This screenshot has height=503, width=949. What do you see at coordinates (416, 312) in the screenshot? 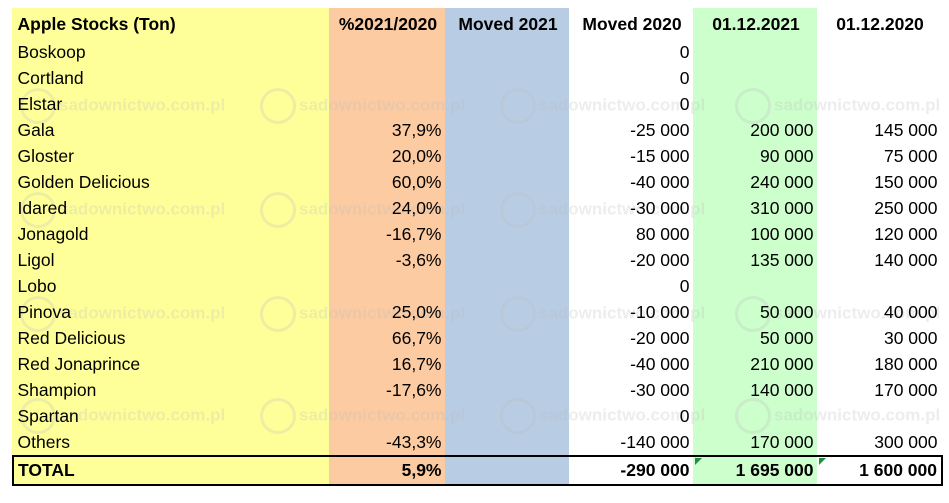
I see `row-pct: 25,0%` at bounding box center [416, 312].